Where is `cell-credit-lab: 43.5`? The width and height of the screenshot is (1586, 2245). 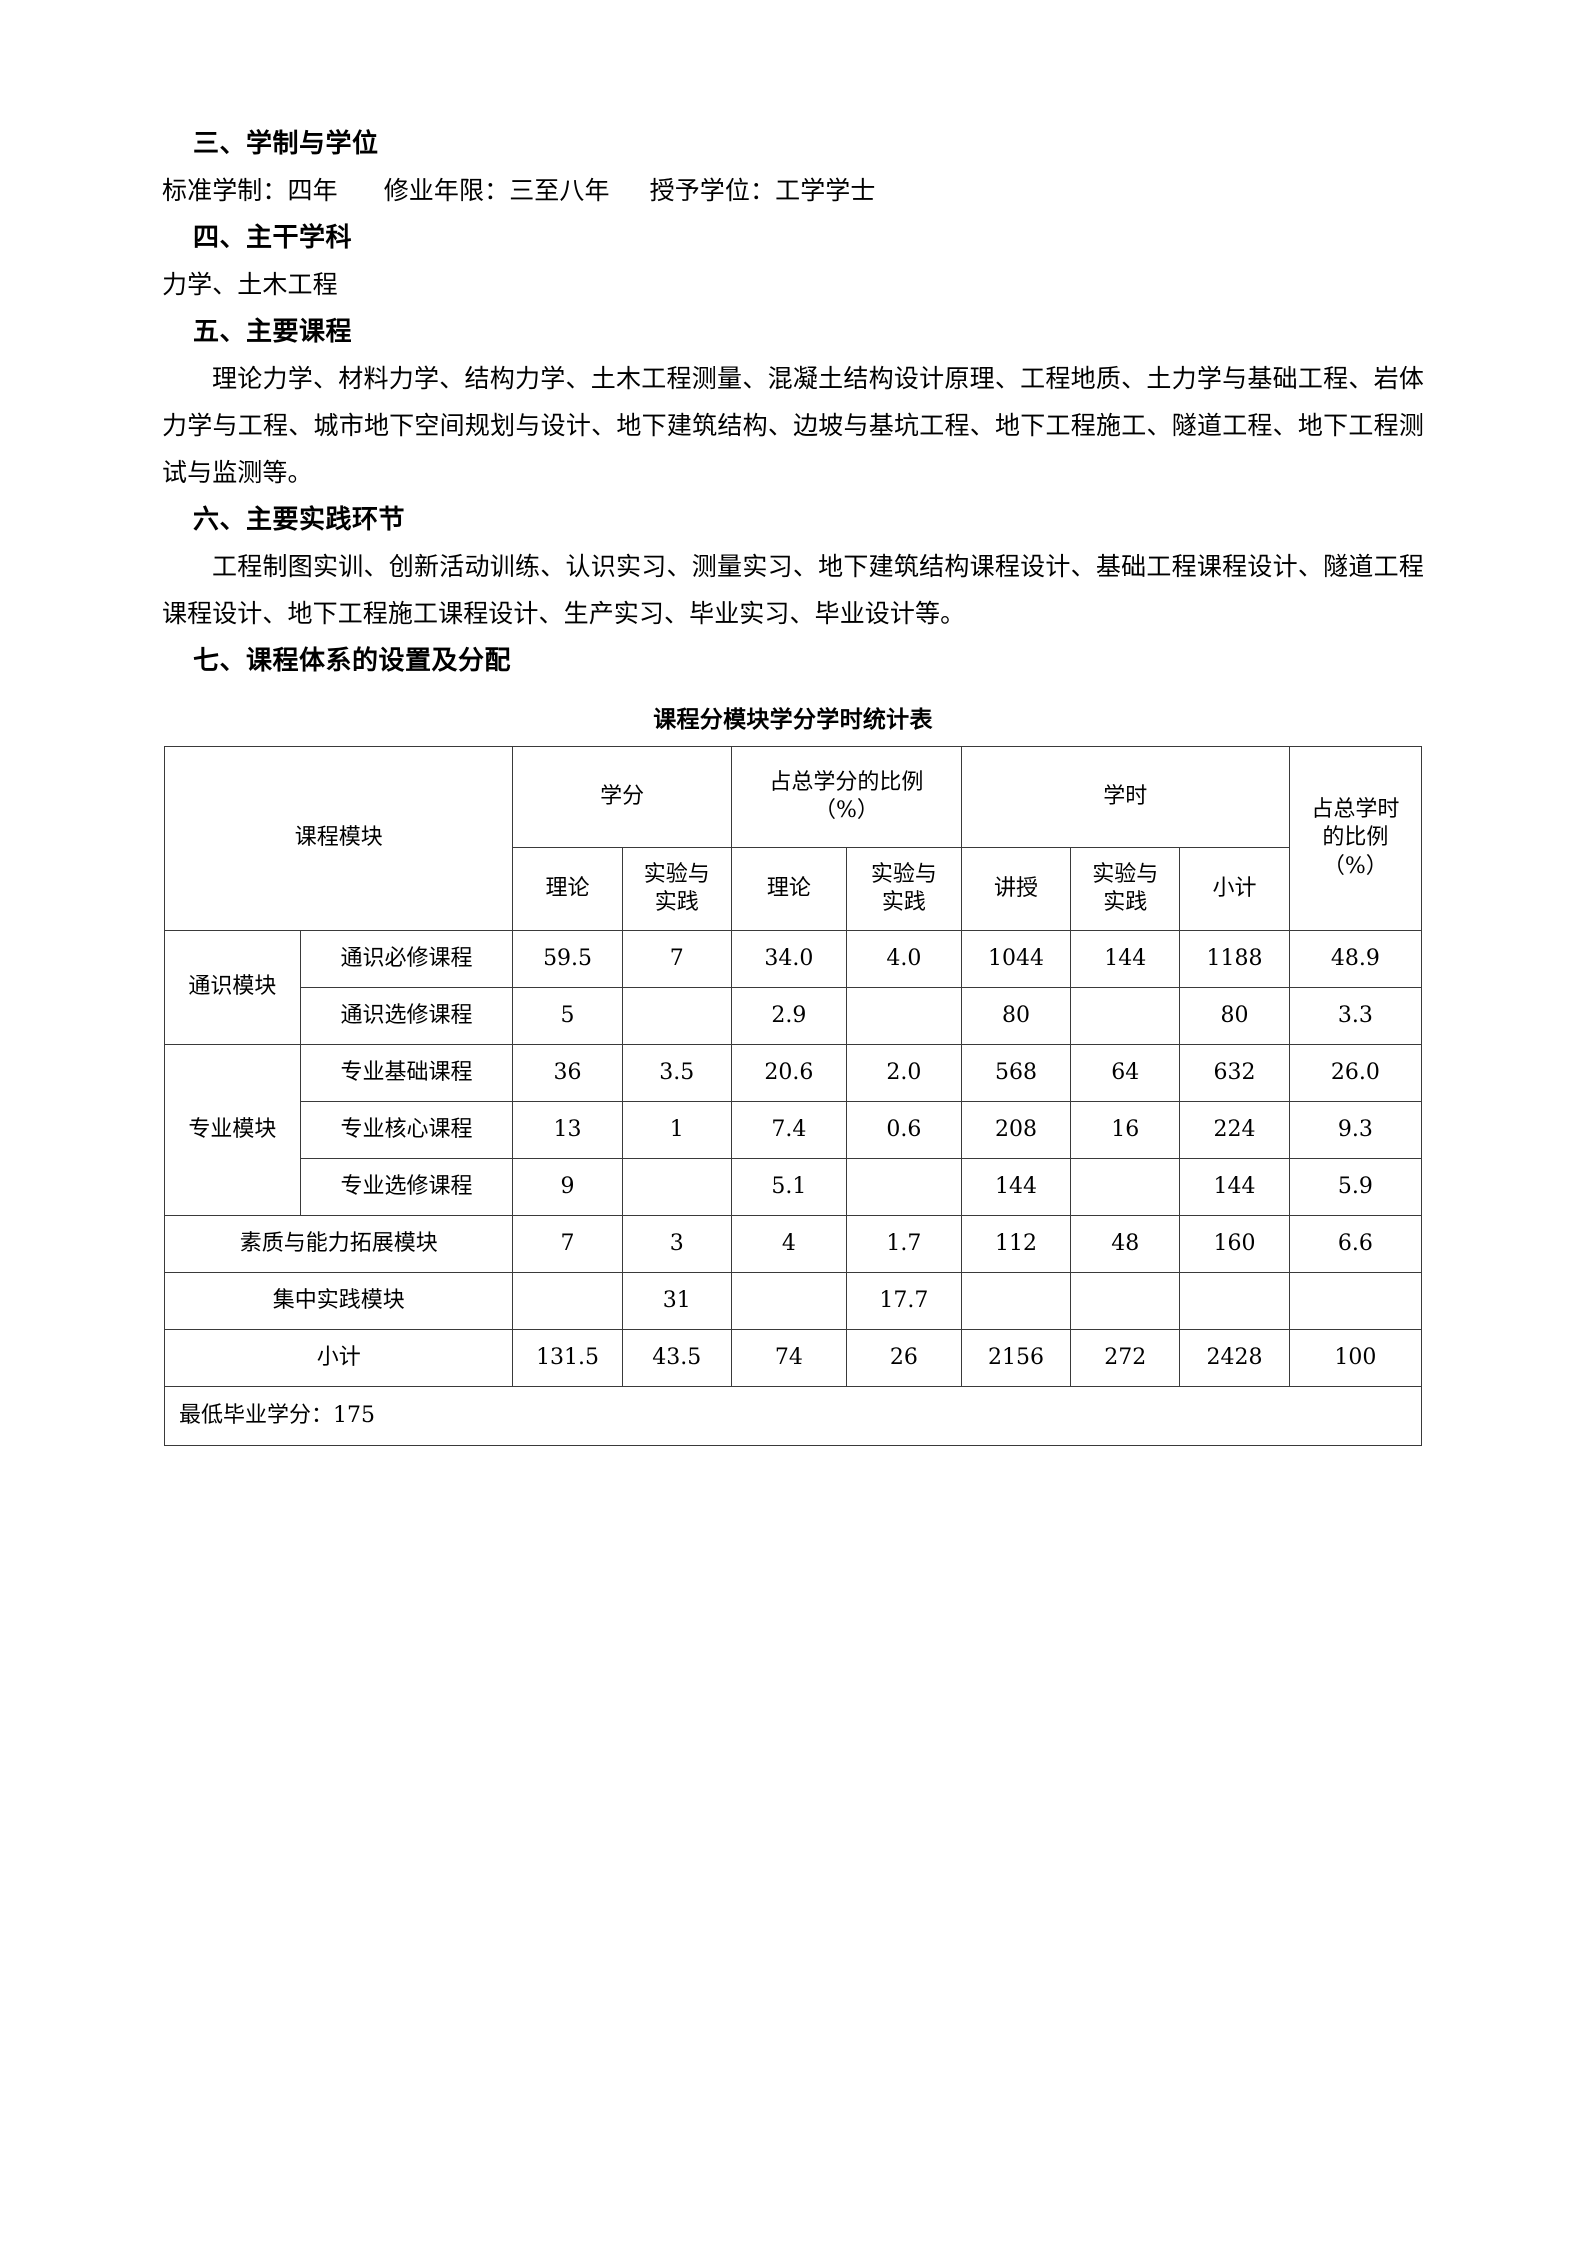
cell-credit-lab: 43.5 is located at coordinates (676, 1358).